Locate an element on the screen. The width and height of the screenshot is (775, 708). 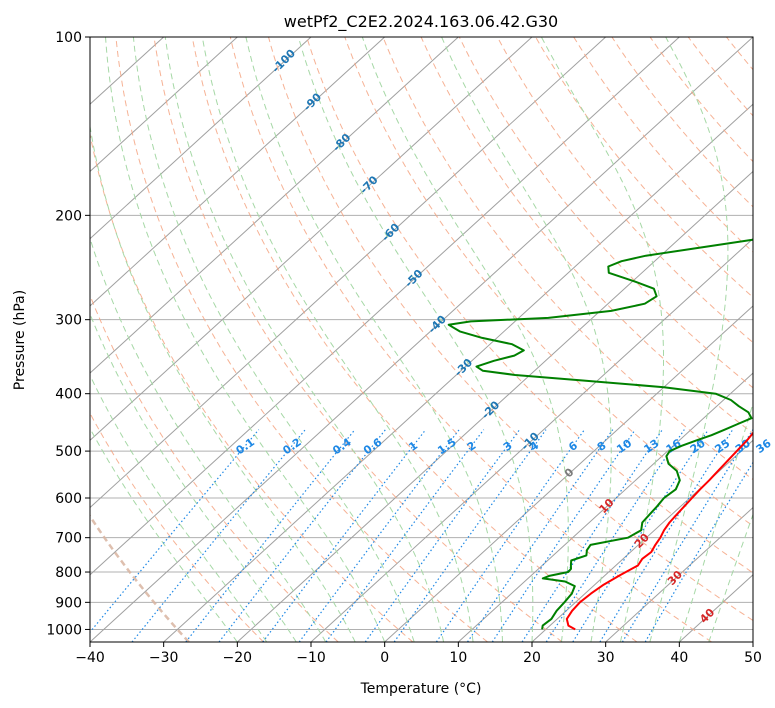
y-axis-title: Pressure (hPa) is located at coordinates (20, 340).